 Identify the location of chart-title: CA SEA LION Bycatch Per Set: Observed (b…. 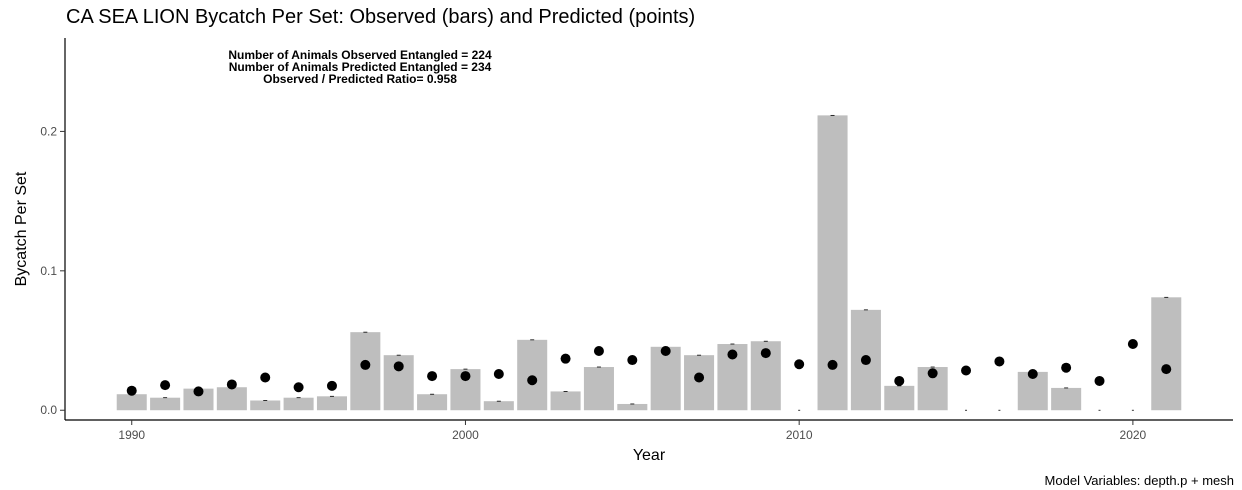
(381, 17).